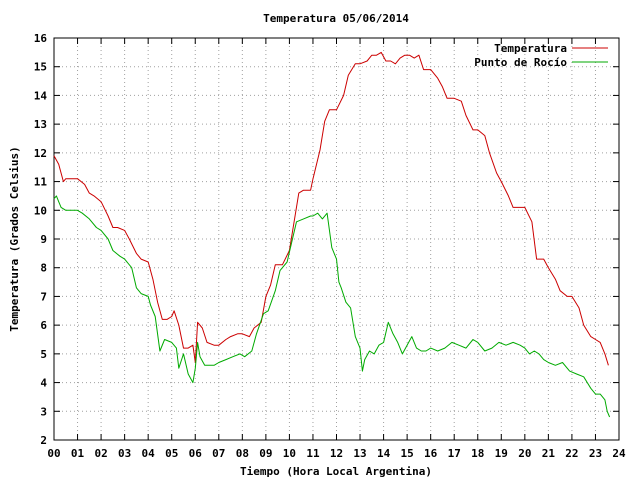 This screenshot has height=480, width=640. Describe the element at coordinates (43, 383) in the screenshot. I see `y-tick-label: 4` at that location.